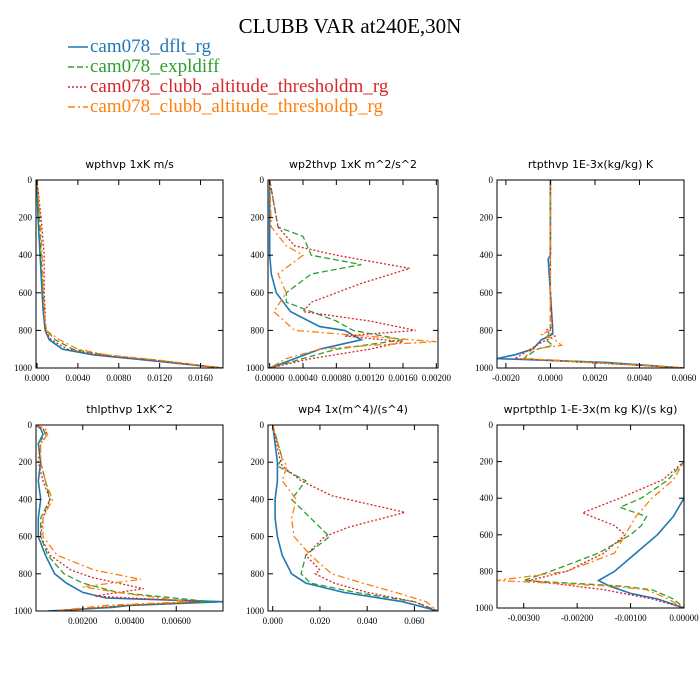 The image size is (700, 700). I want to click on legend-entry: cam078_expldiff, so click(155, 66).